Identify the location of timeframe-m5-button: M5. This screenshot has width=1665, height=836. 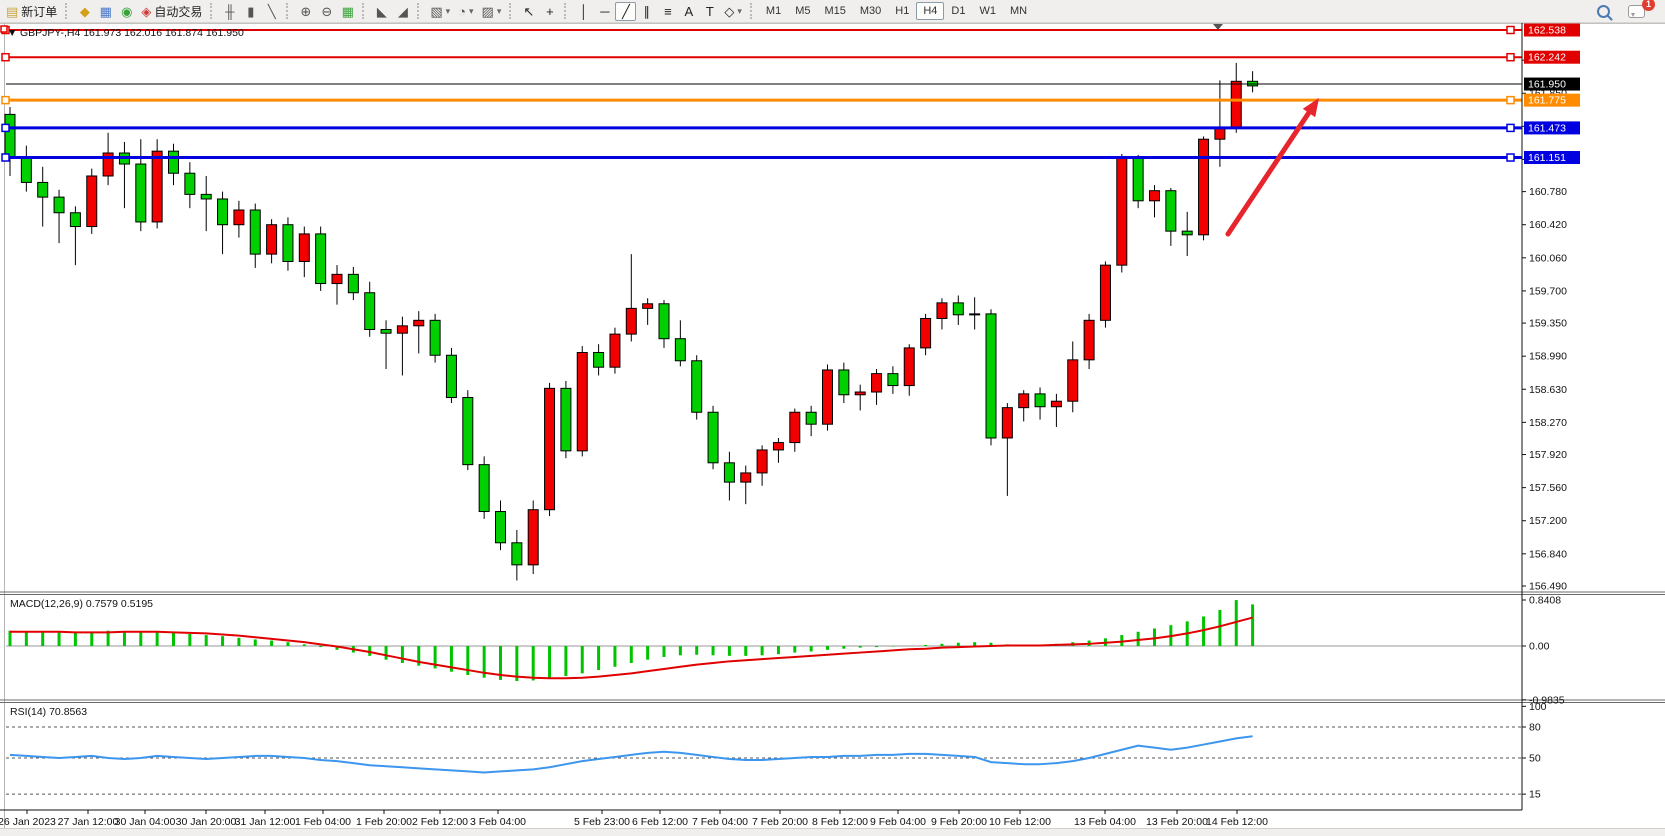
(803, 11).